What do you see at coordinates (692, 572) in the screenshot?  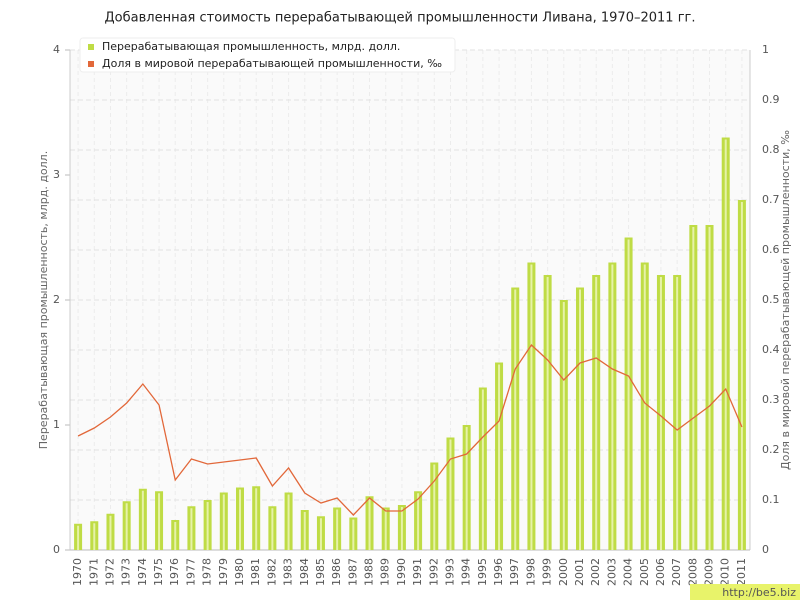 I see `x-tick-label: 2008` at bounding box center [692, 572].